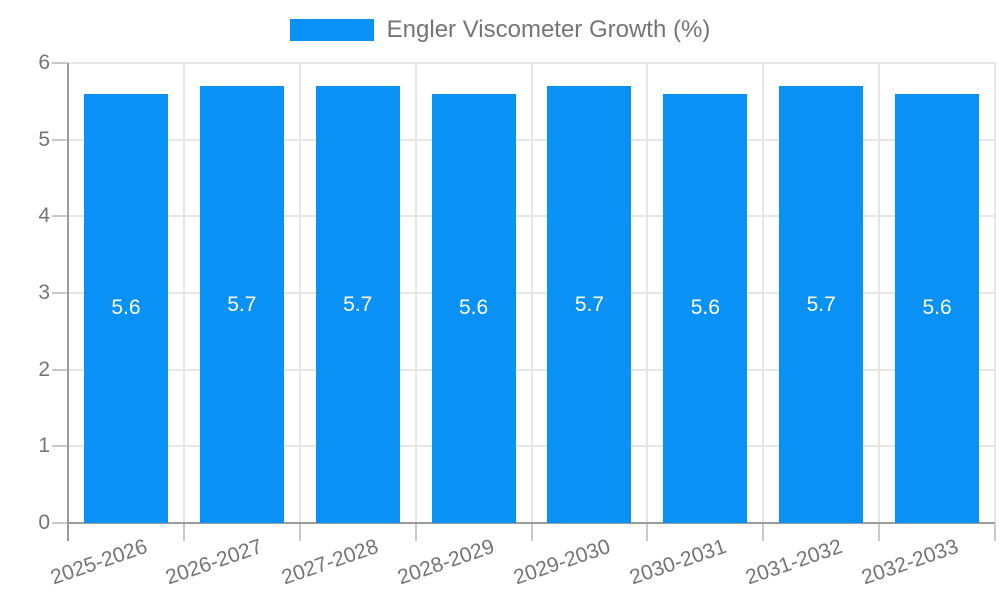 This screenshot has height=600, width=1000. Describe the element at coordinates (44, 369) in the screenshot. I see `y-tick-label: 2` at that location.